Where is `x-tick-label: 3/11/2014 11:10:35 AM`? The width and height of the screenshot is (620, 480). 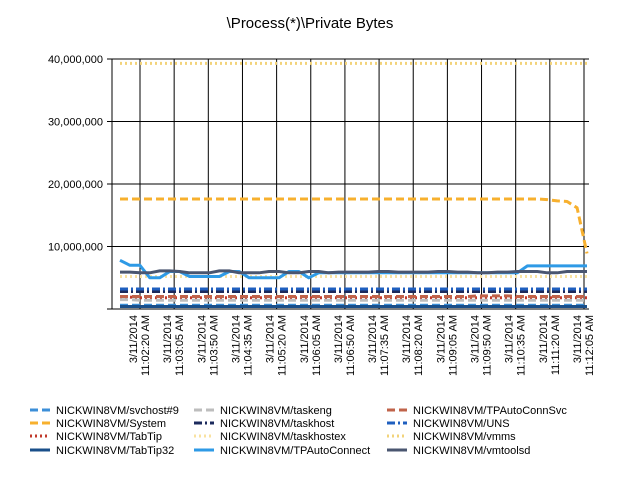
x-tick-label: 3/11/2014 11:10:35 AM is located at coordinates (516, 345).